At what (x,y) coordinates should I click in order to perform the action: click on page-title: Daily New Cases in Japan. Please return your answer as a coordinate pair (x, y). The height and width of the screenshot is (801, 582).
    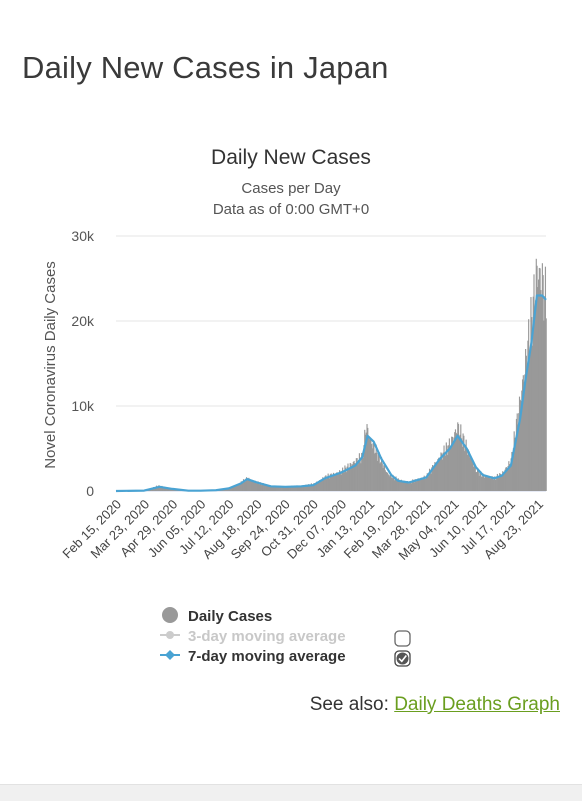
    Looking at the image, I should click on (205, 68).